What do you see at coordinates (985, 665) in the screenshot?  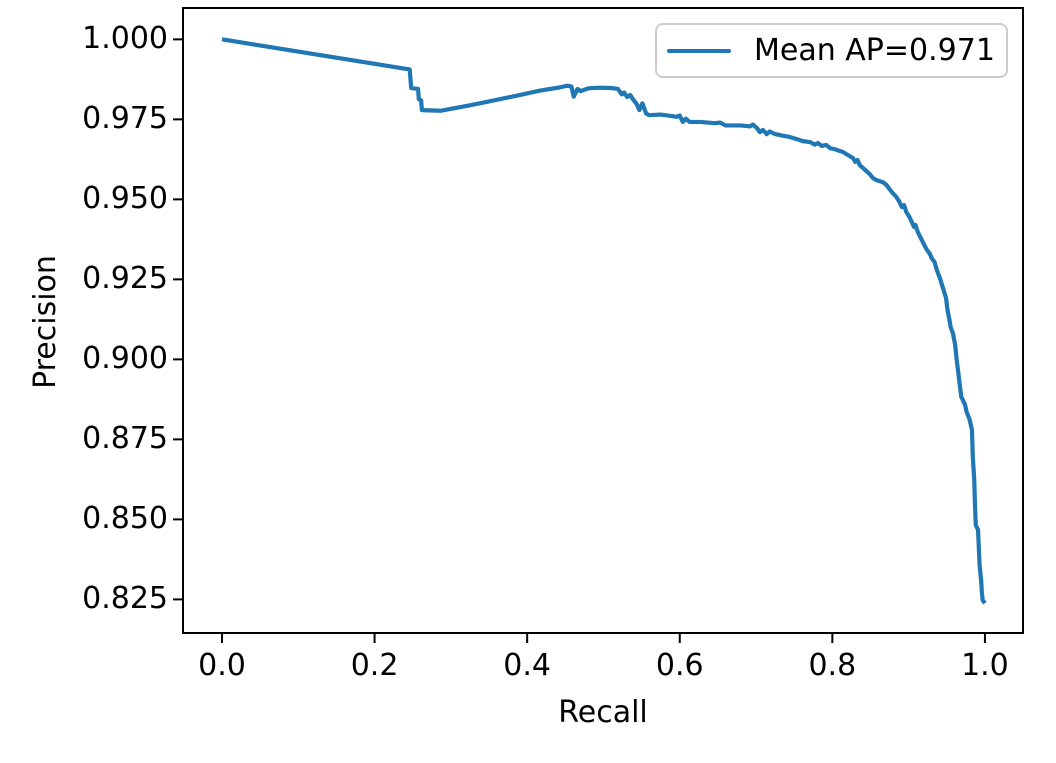 I see `x-tick-label: 1.0` at bounding box center [985, 665].